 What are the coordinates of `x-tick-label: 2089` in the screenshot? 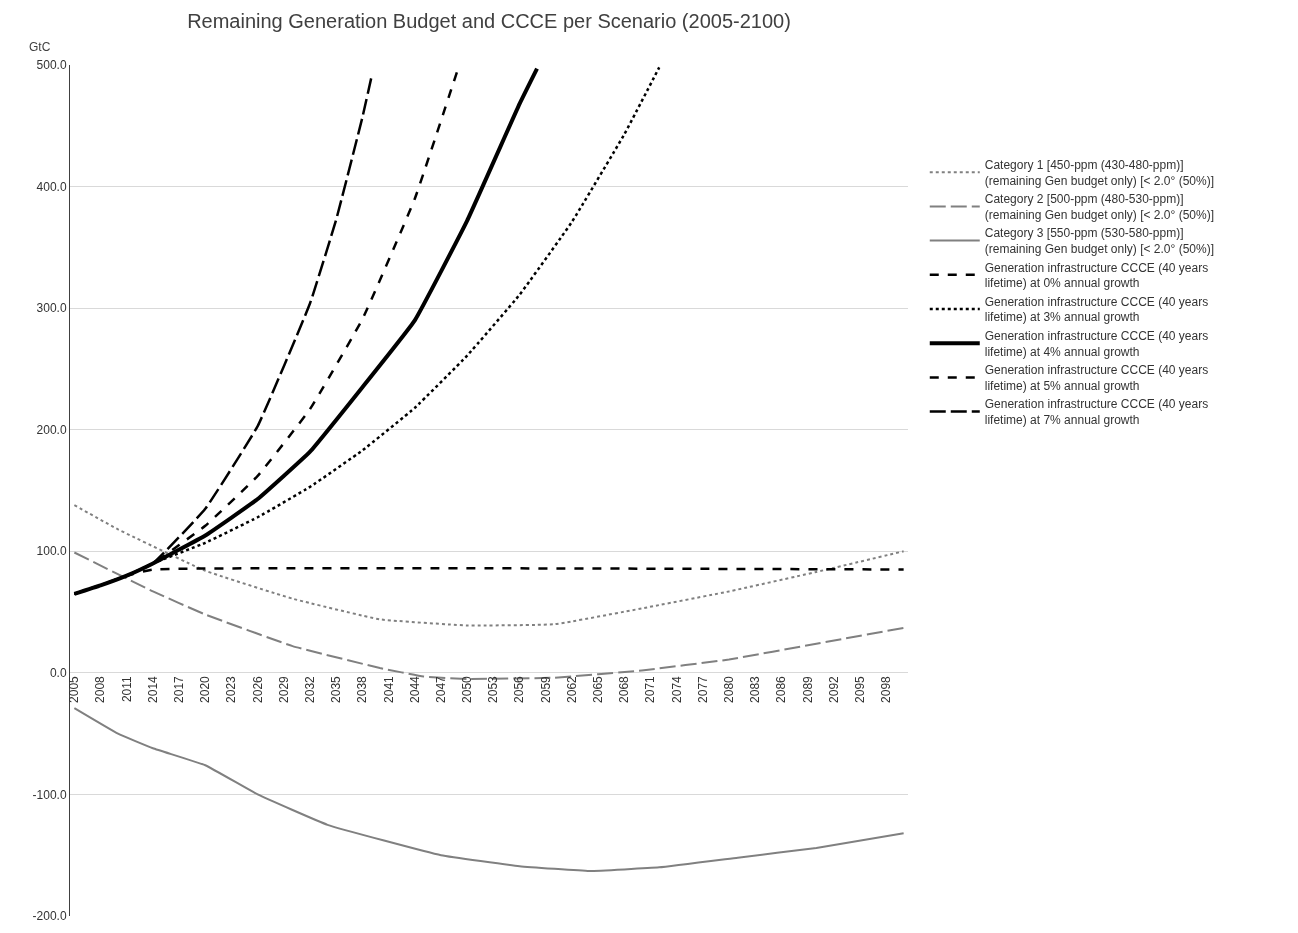 It's located at (807, 689).